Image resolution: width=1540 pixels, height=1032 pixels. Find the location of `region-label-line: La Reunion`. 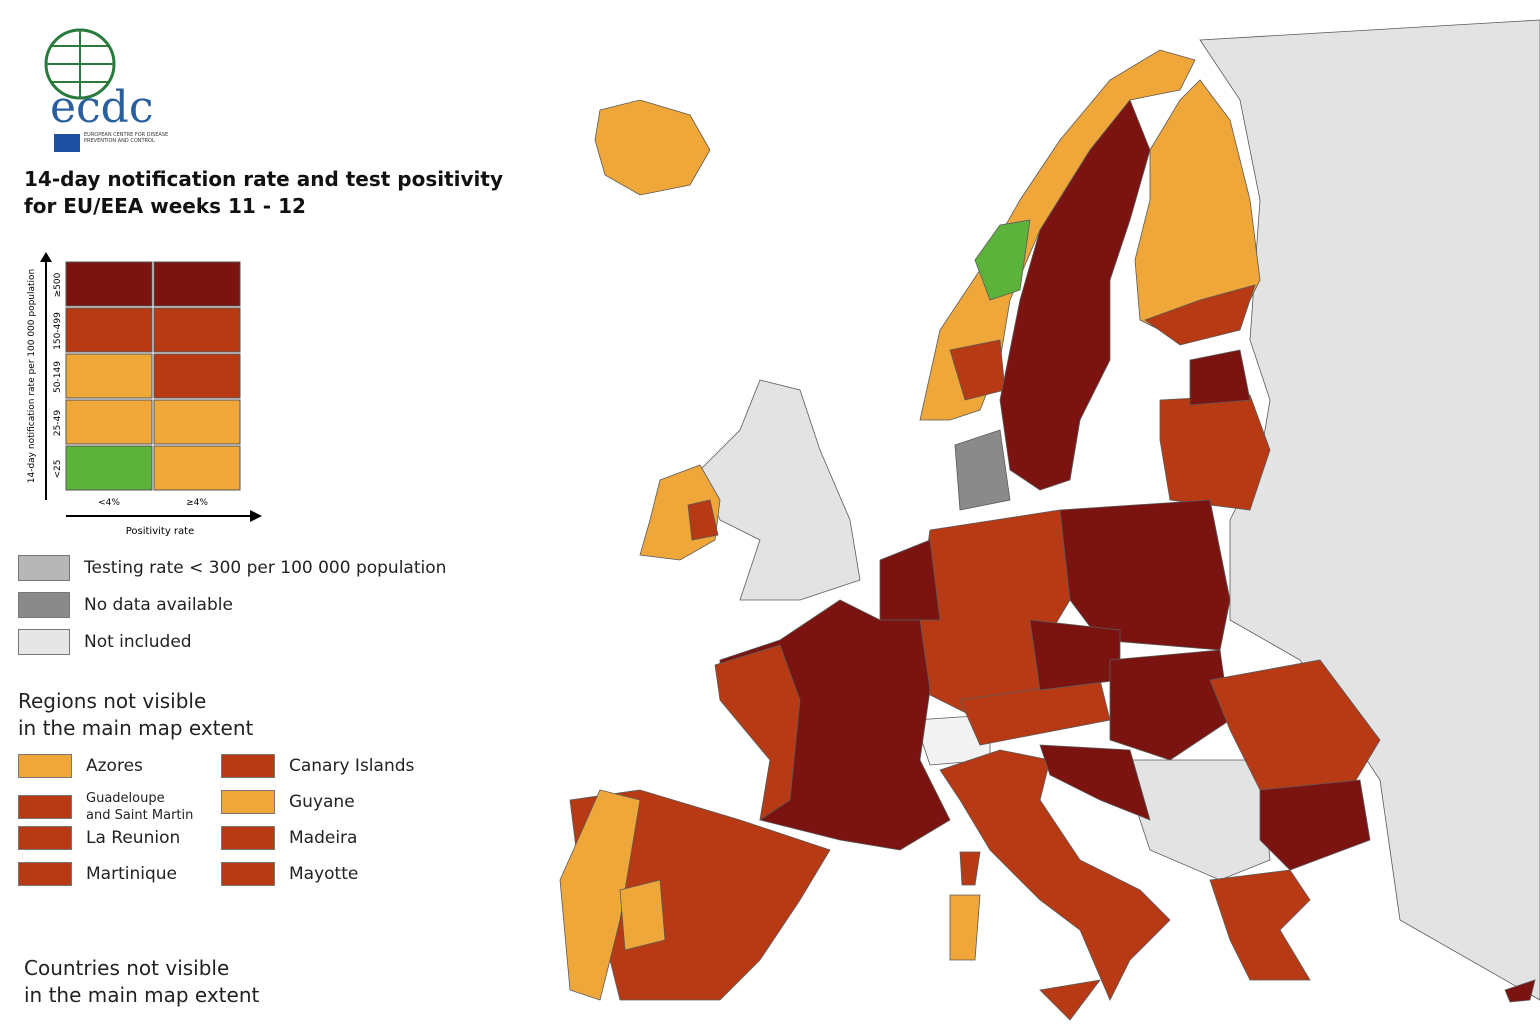

region-label-line: La Reunion is located at coordinates (133, 838).